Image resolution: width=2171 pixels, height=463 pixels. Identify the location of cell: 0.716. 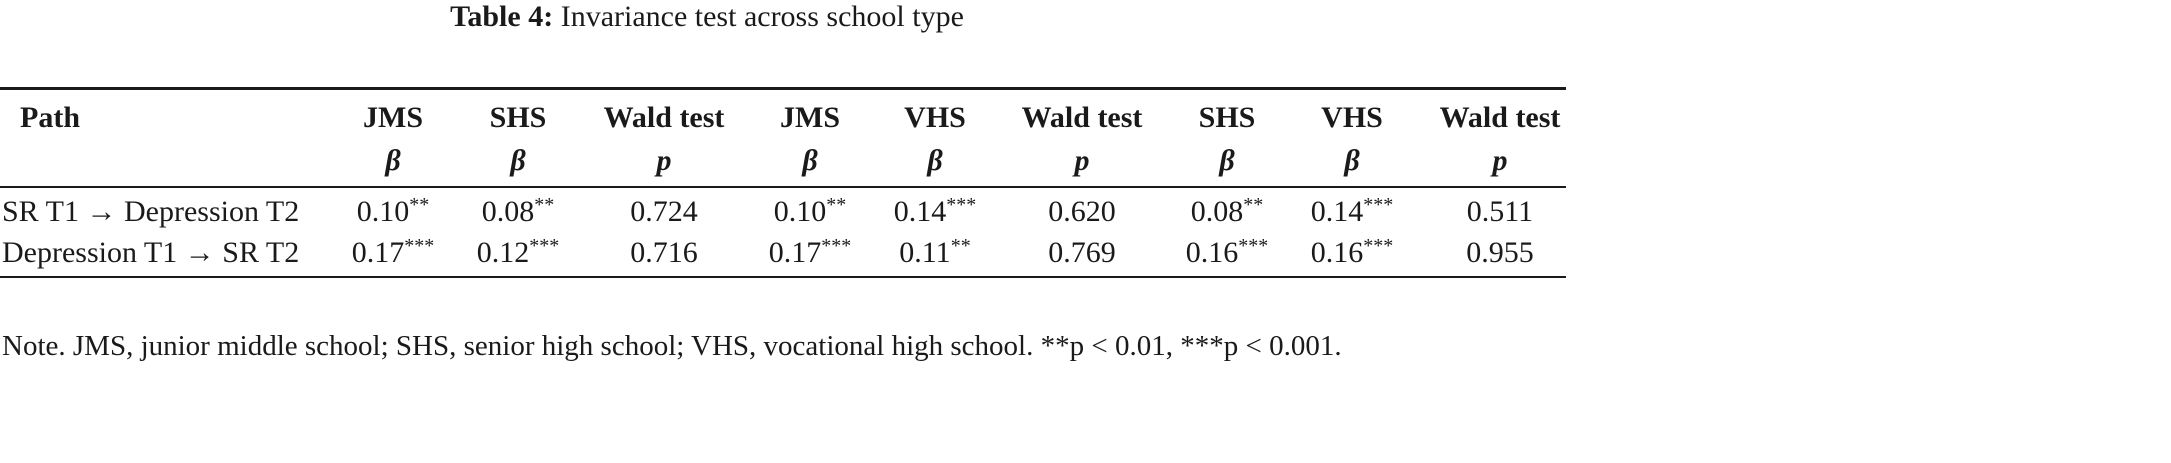
(664, 253).